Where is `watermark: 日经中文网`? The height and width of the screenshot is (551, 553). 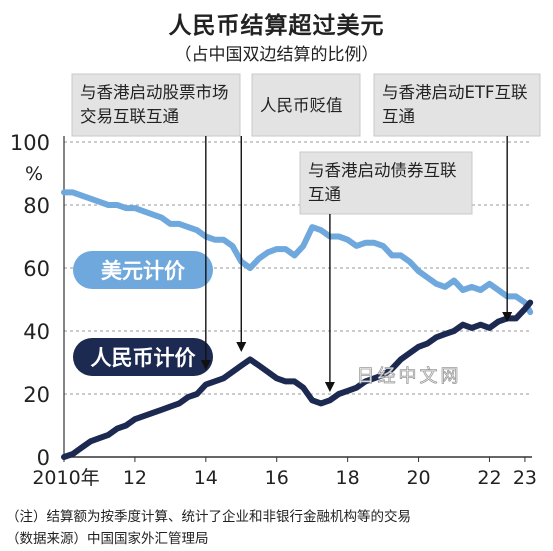 watermark: 日经中文网 is located at coordinates (409, 376).